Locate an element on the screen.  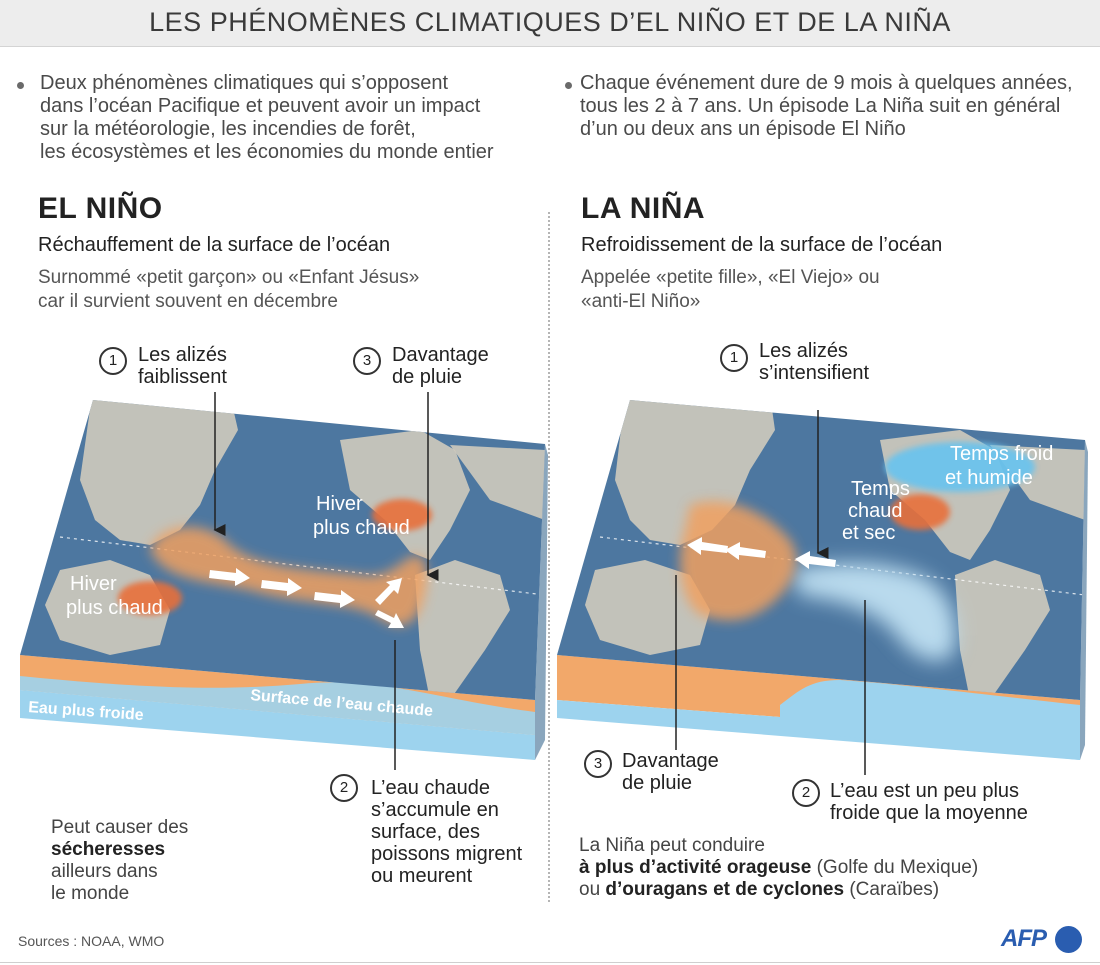
el-nino-title: EL NIÑO is located at coordinates (100, 208).